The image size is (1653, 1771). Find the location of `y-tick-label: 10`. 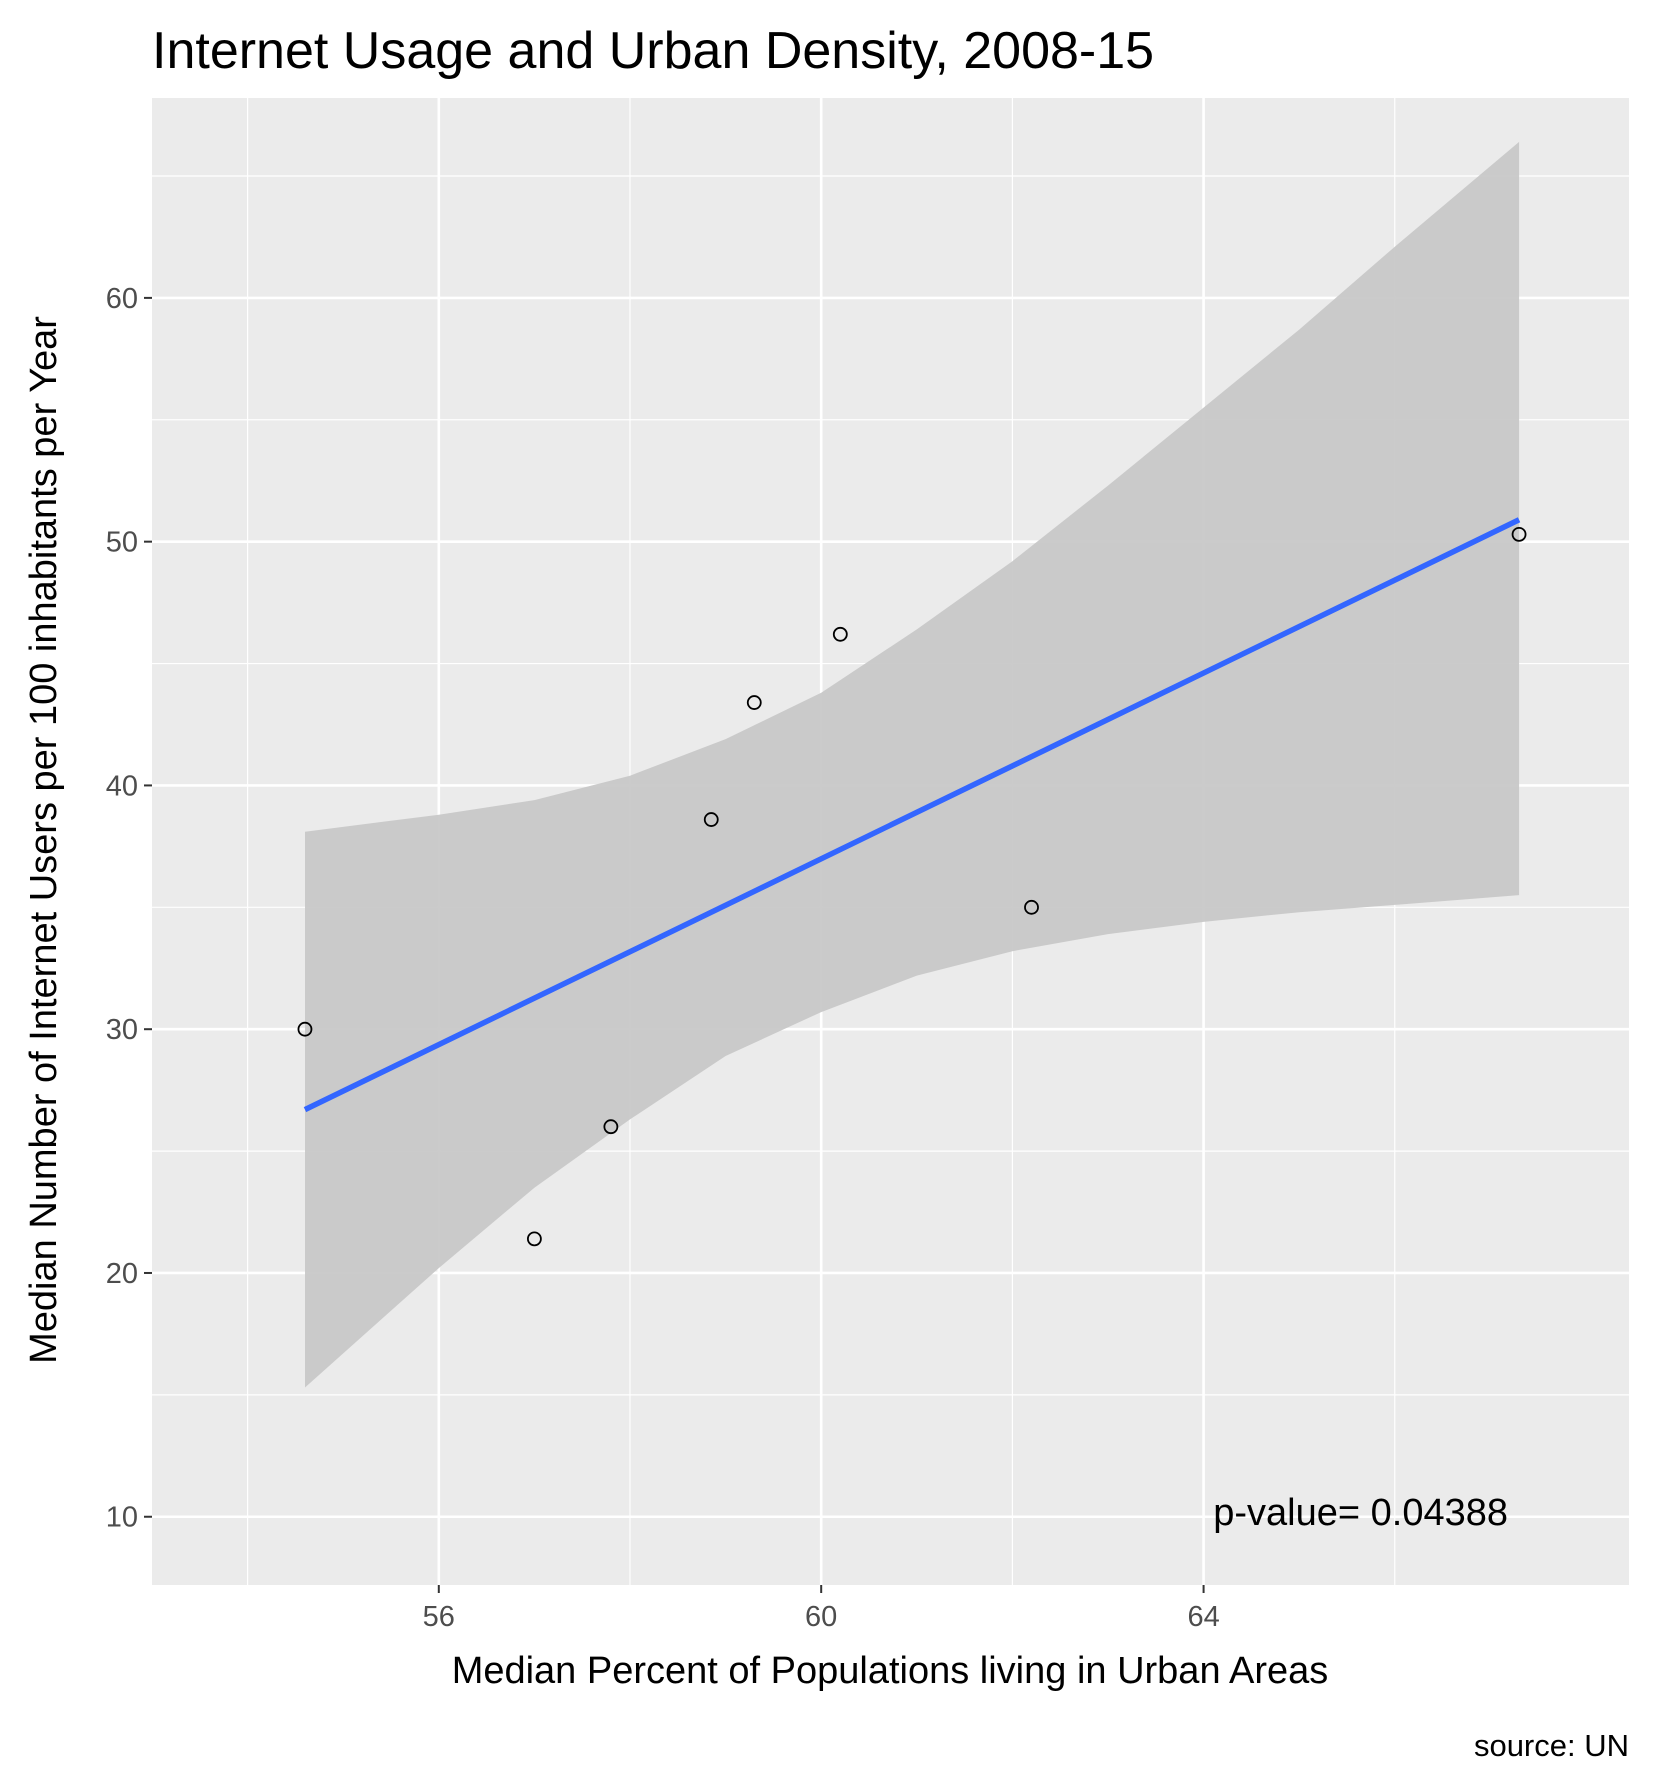

y-tick-label: 10 is located at coordinates (122, 1518).